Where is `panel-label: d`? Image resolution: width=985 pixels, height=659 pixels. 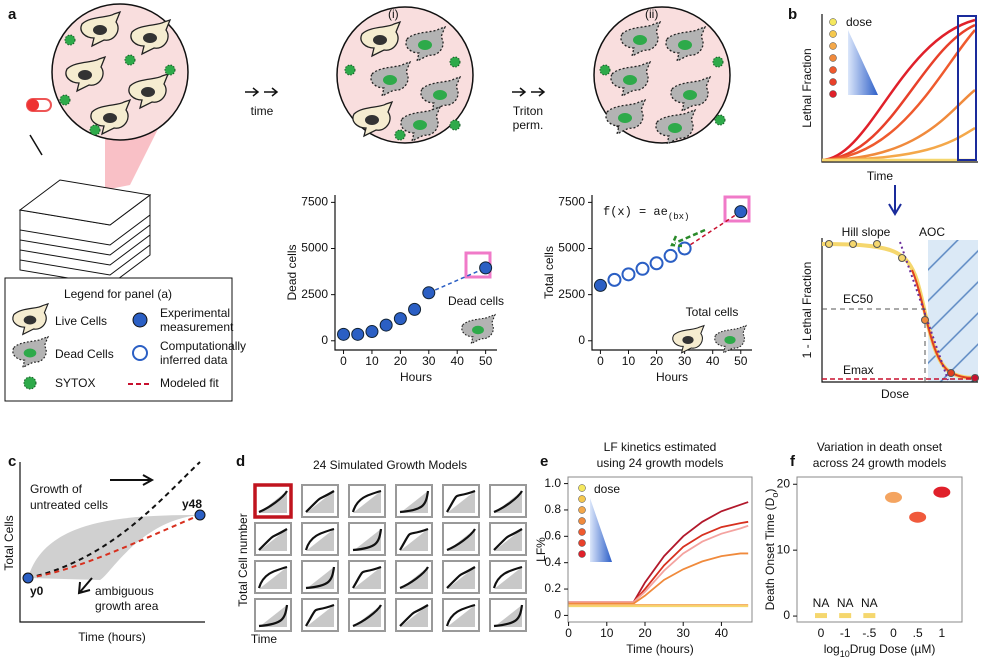
panel-label: d is located at coordinates (240, 461).